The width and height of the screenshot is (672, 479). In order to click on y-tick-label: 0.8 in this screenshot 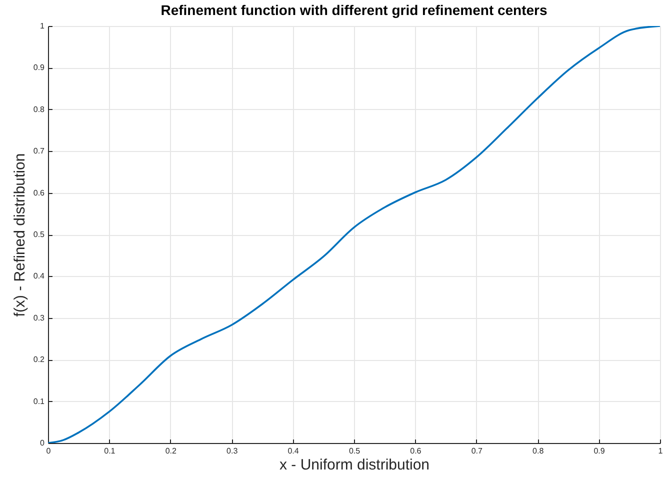, I will do `click(39, 109)`.